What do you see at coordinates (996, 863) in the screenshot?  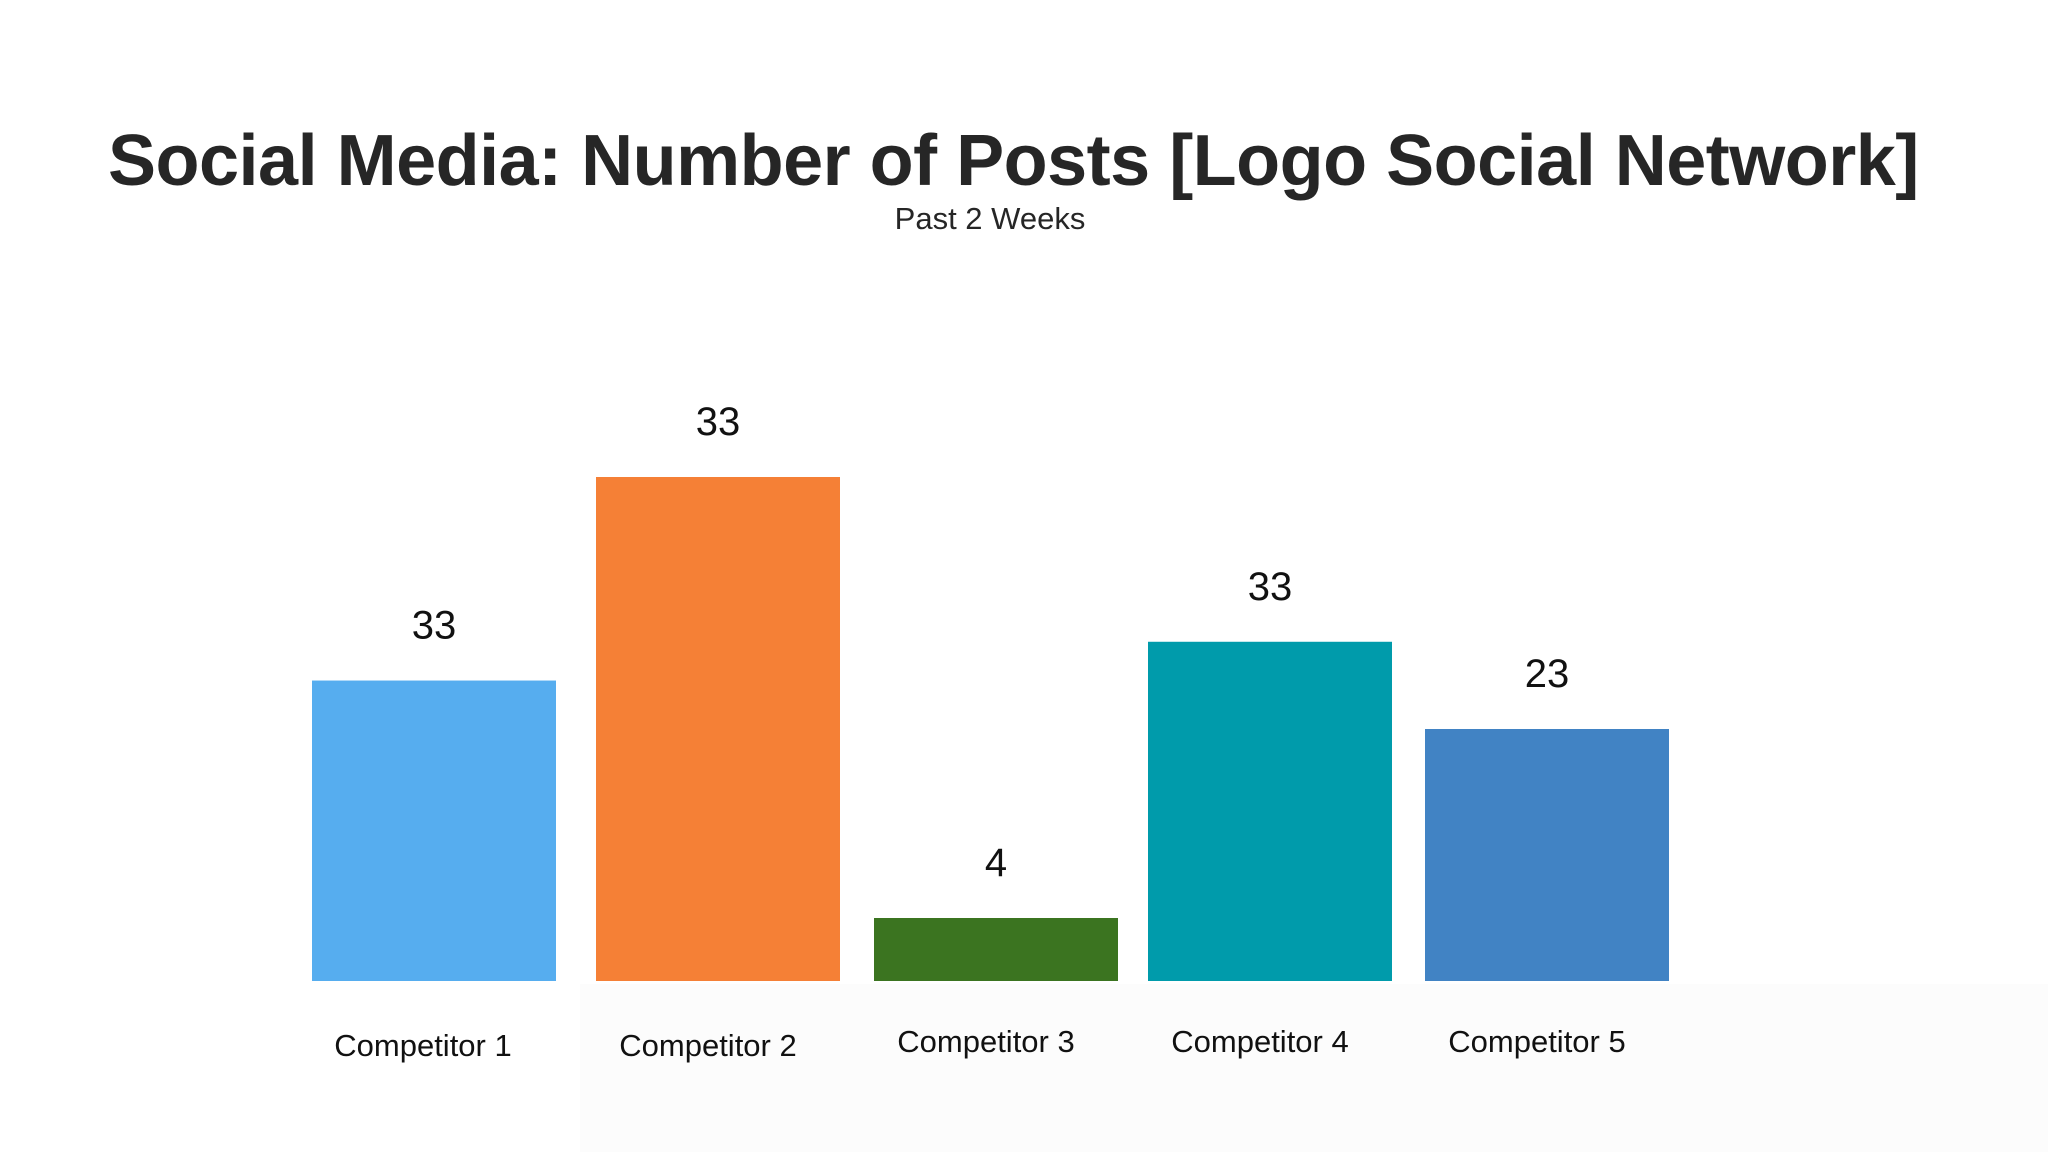 I see `value-label-3: 4` at bounding box center [996, 863].